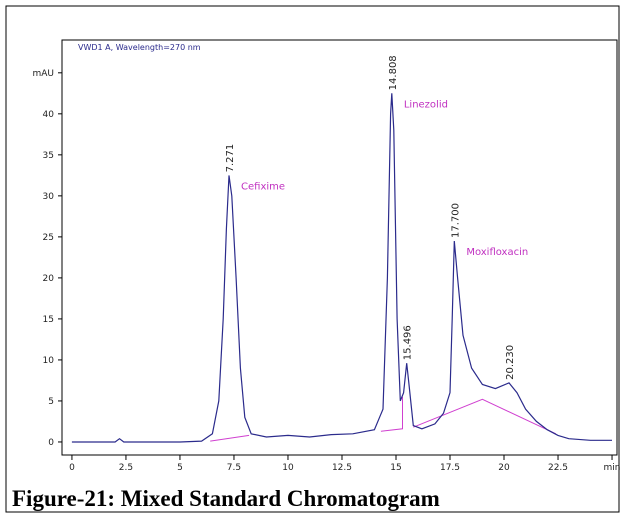 The image size is (625, 514). What do you see at coordinates (139, 47) in the screenshot?
I see `header: VWD1 A, Wavelength=270 nm` at bounding box center [139, 47].